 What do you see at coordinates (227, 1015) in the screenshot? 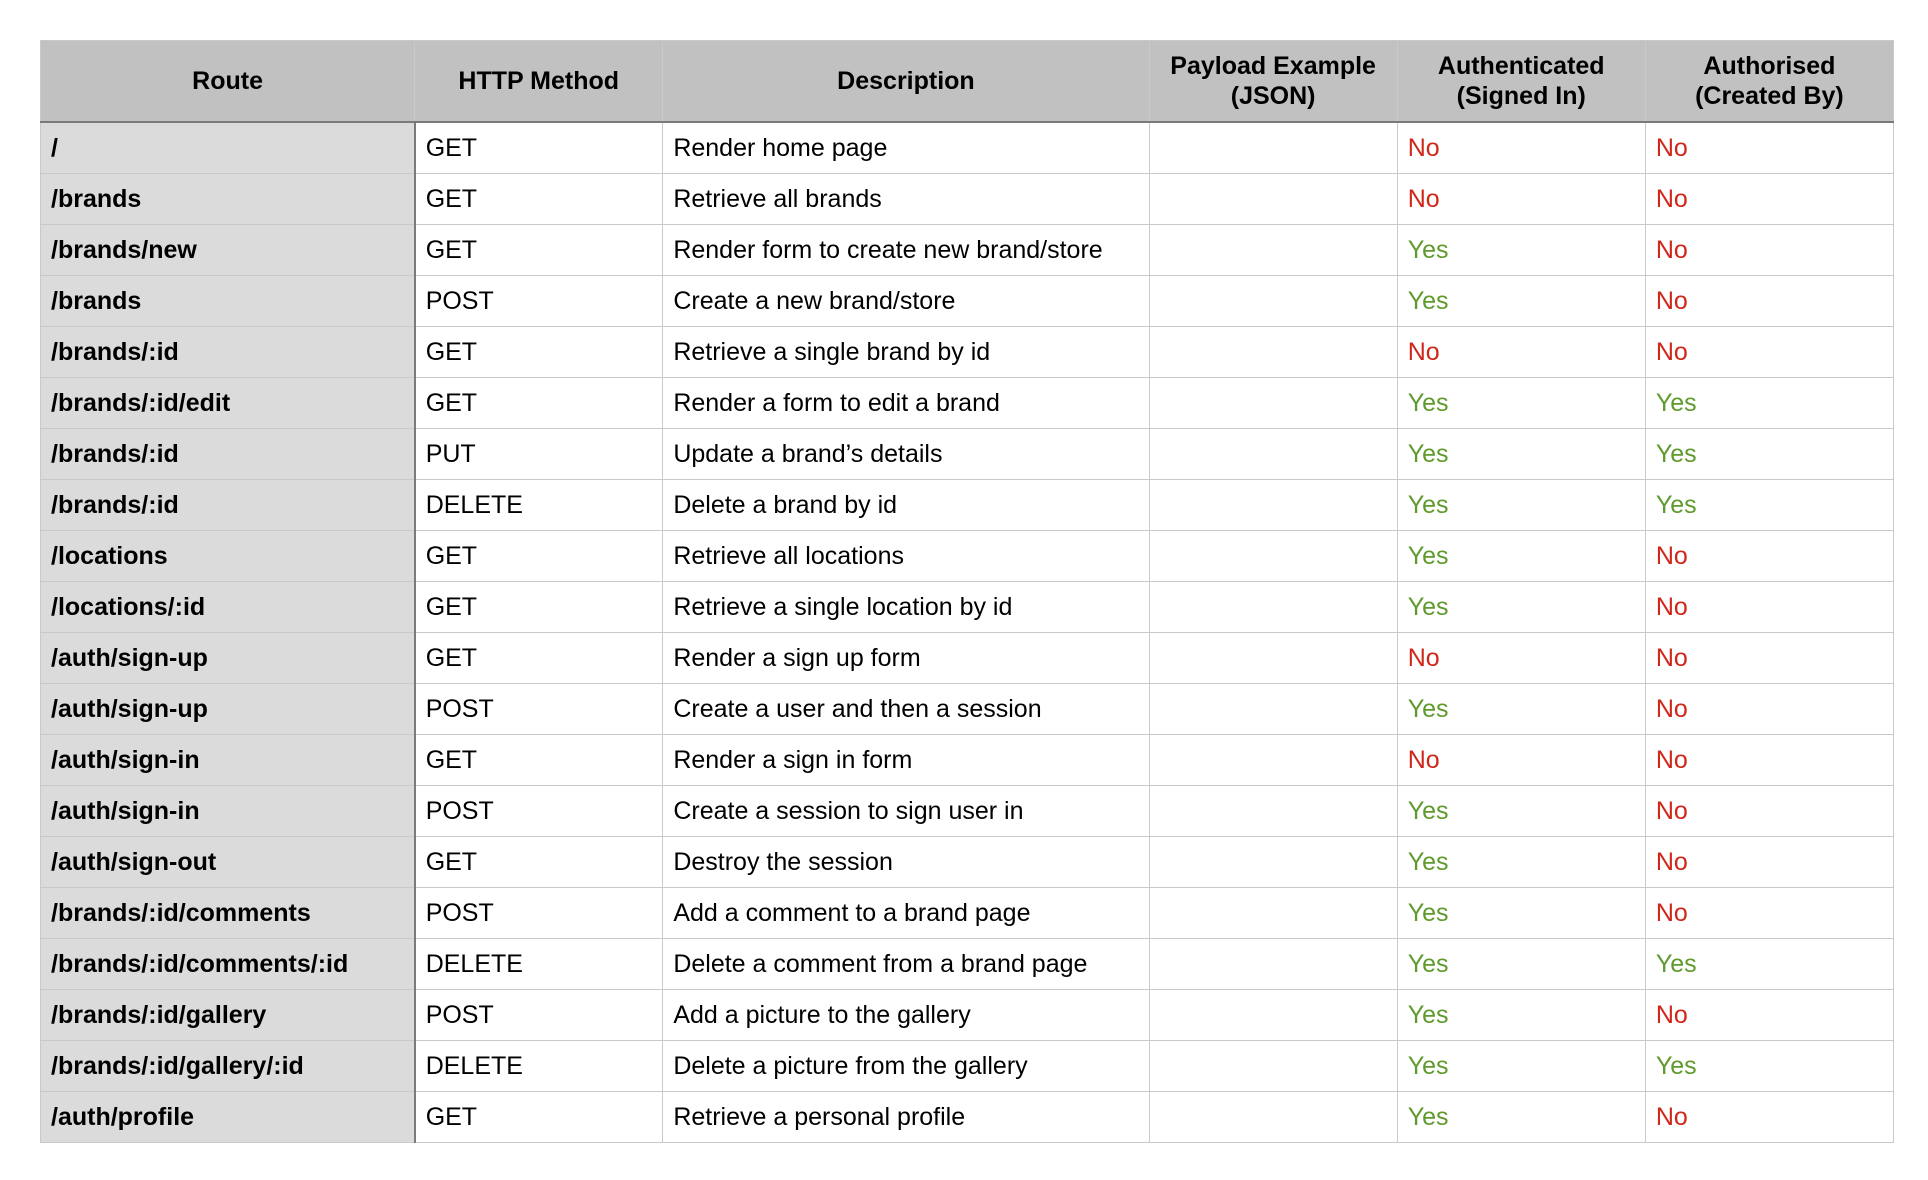
I see `cell-route: /brands/:id/gallery` at bounding box center [227, 1015].